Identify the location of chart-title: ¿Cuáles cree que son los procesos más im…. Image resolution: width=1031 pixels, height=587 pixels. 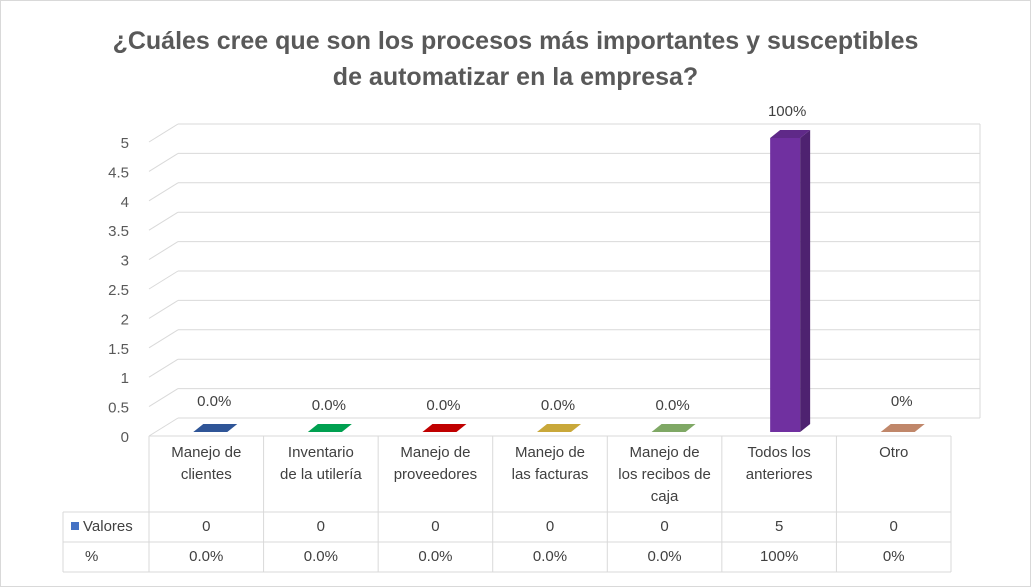
(515, 59).